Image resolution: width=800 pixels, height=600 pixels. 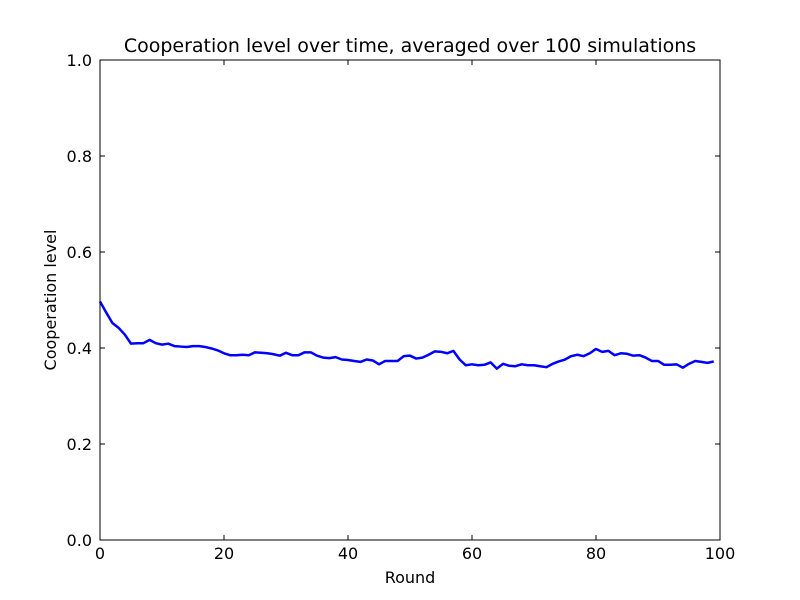 I want to click on x-tick-label: 80, so click(x=596, y=553).